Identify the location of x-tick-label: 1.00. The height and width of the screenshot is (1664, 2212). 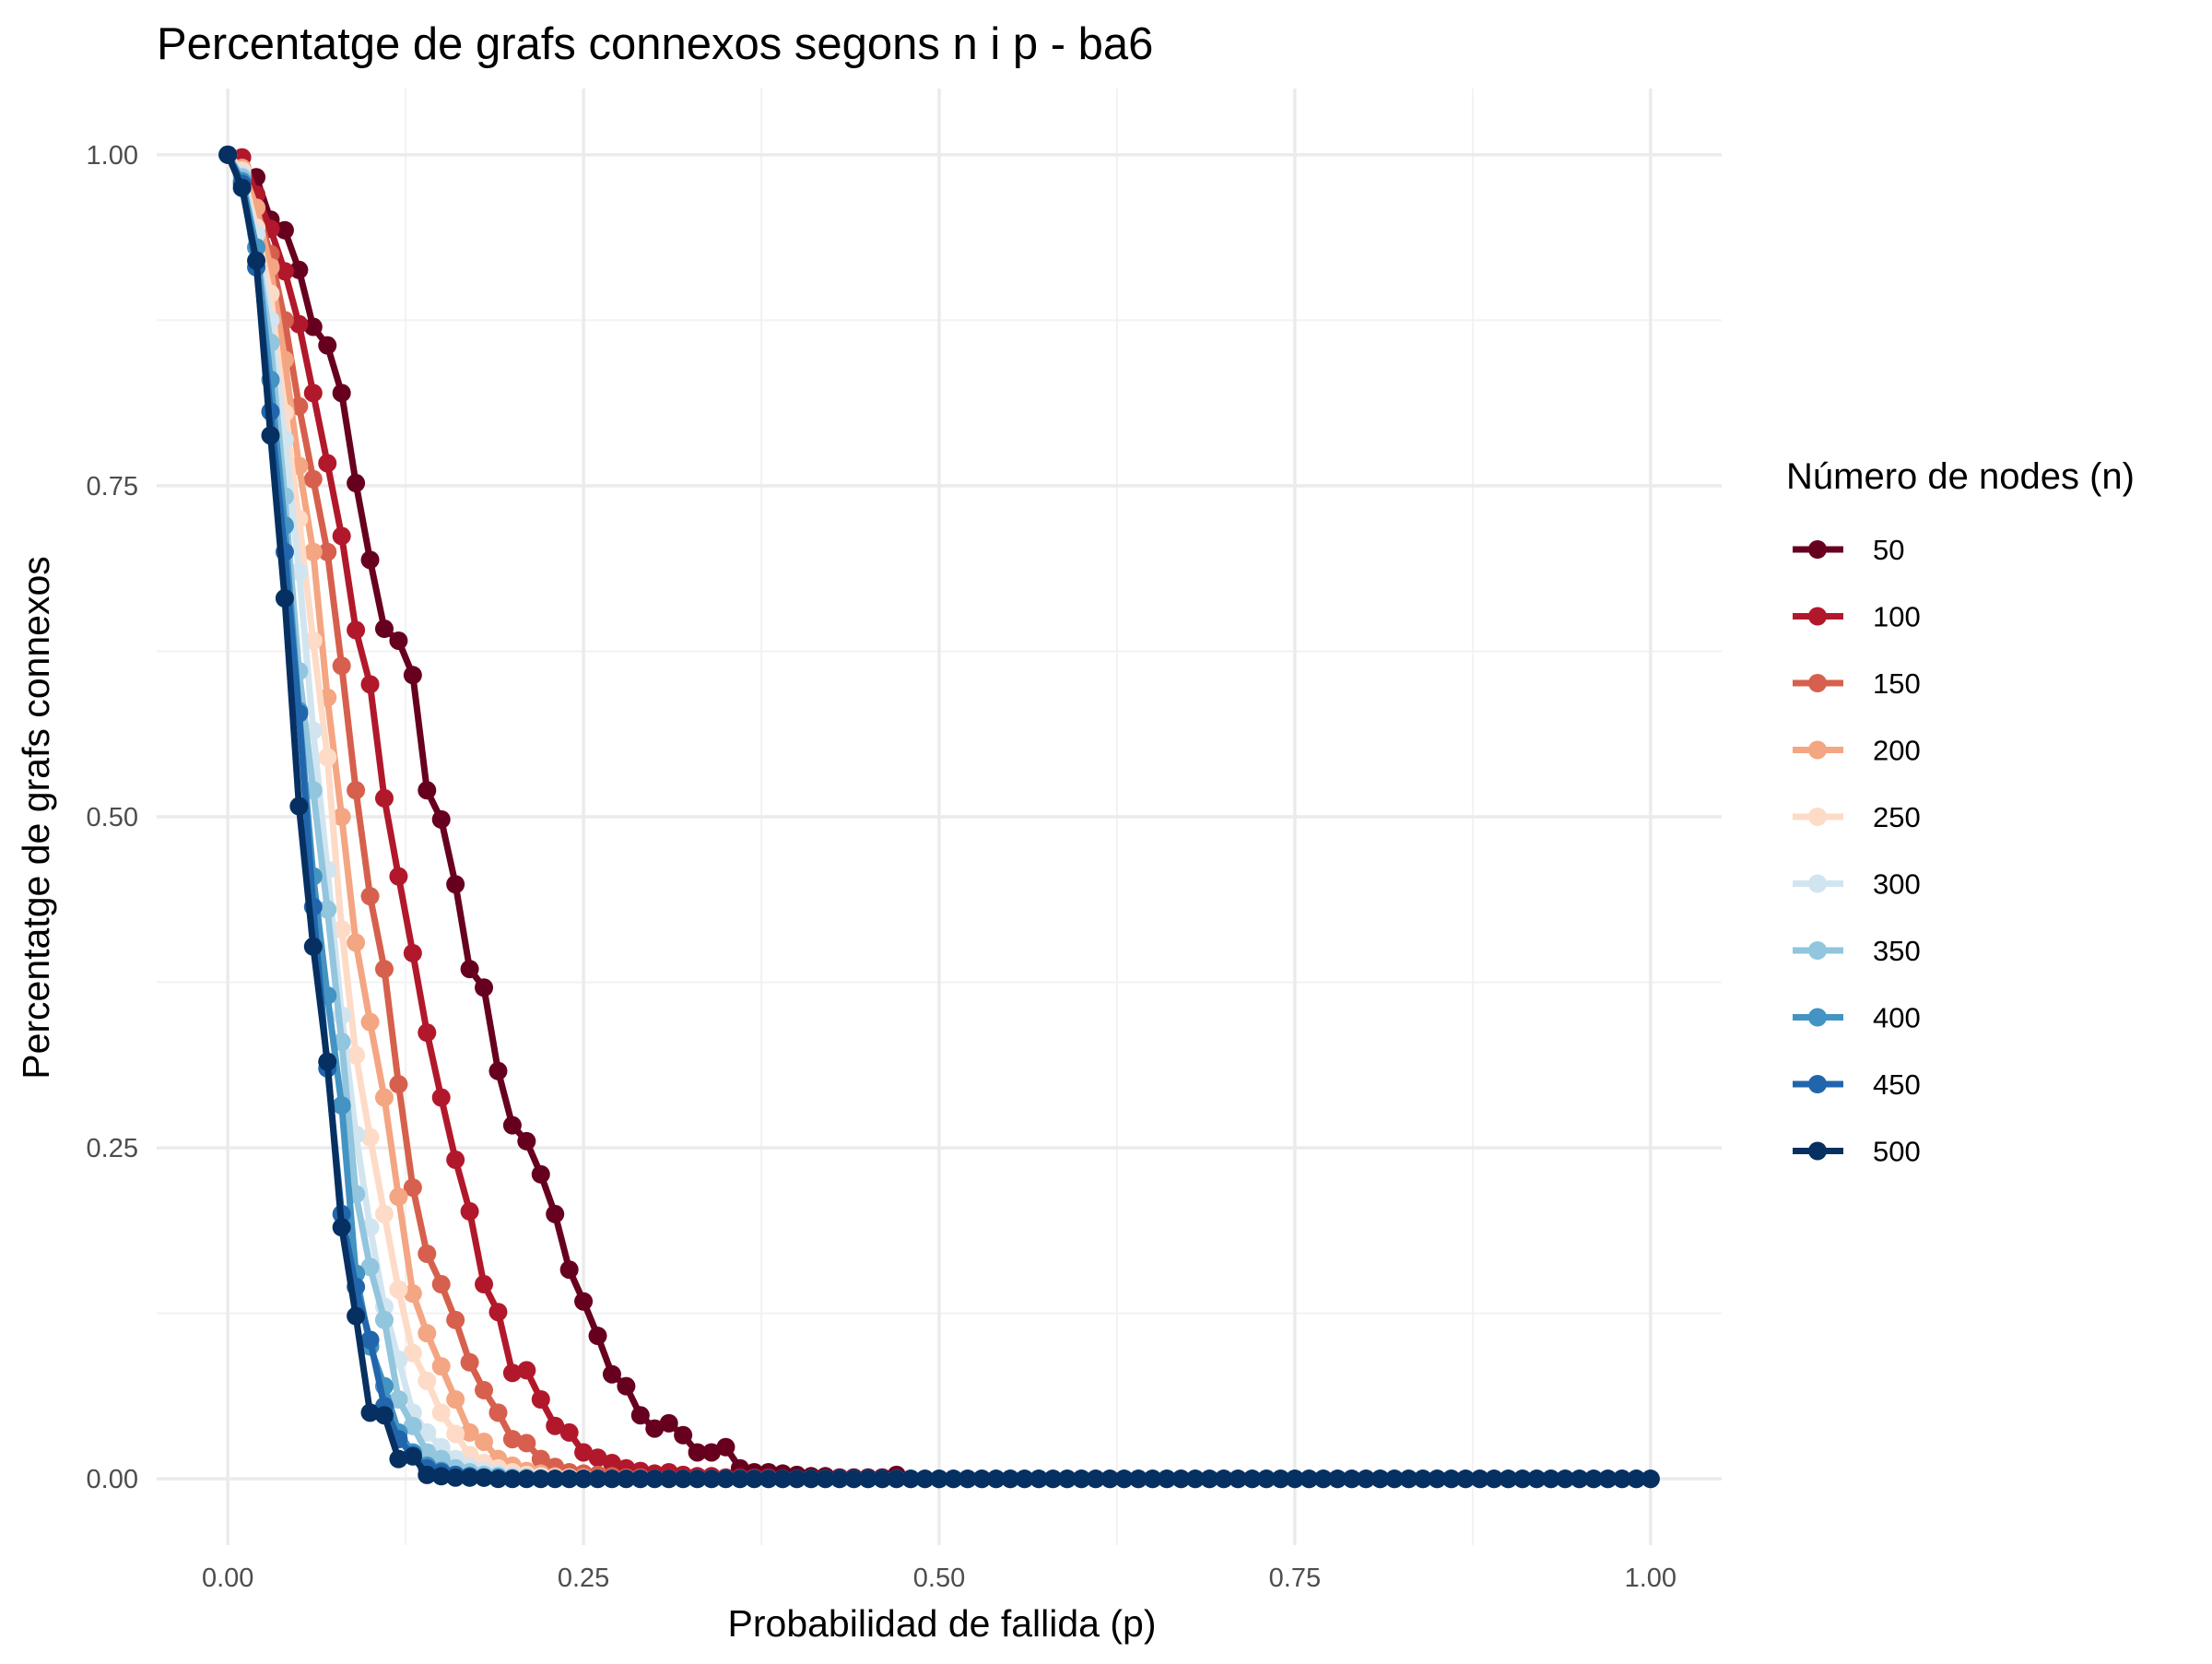
(1651, 1578).